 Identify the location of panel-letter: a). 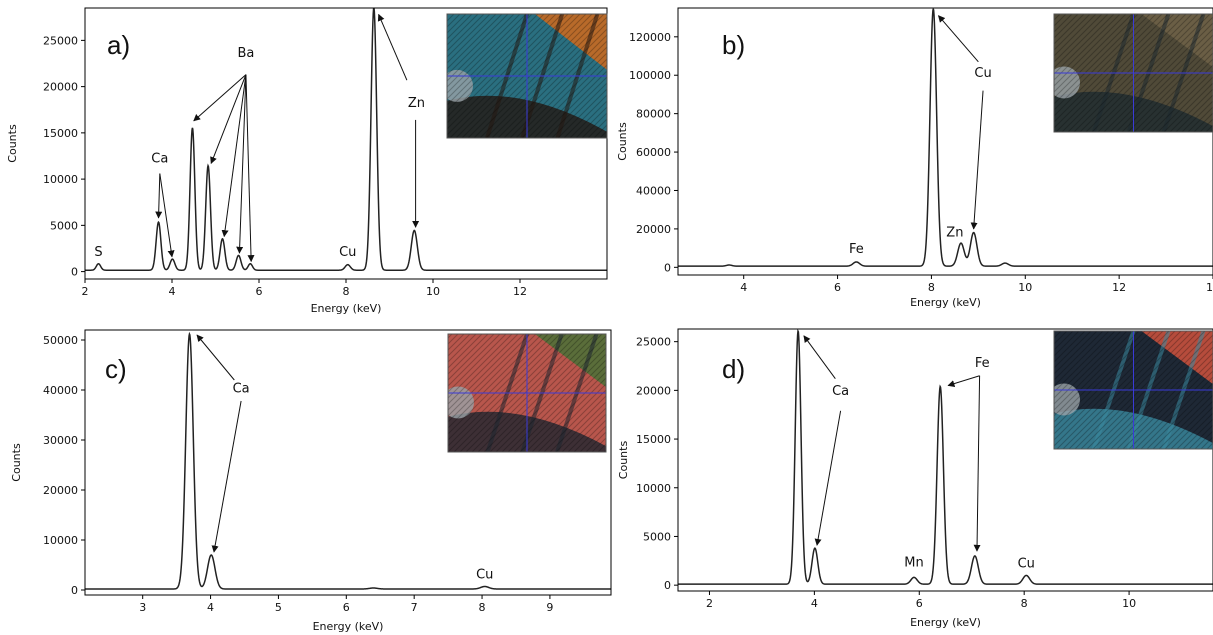
(118, 45).